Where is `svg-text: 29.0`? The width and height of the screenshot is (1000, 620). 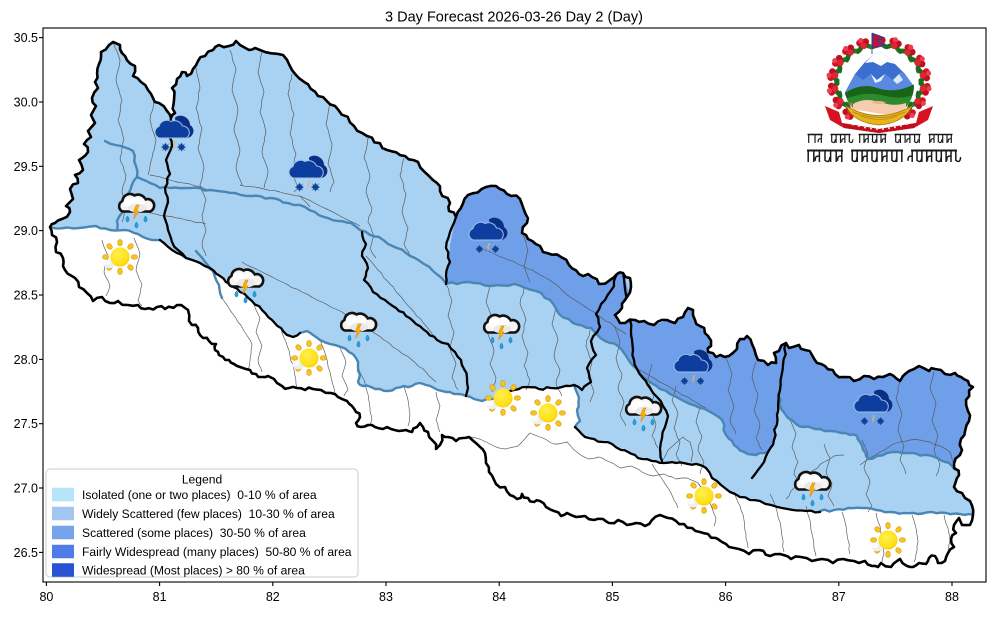
svg-text: 29.0 is located at coordinates (26, 231).